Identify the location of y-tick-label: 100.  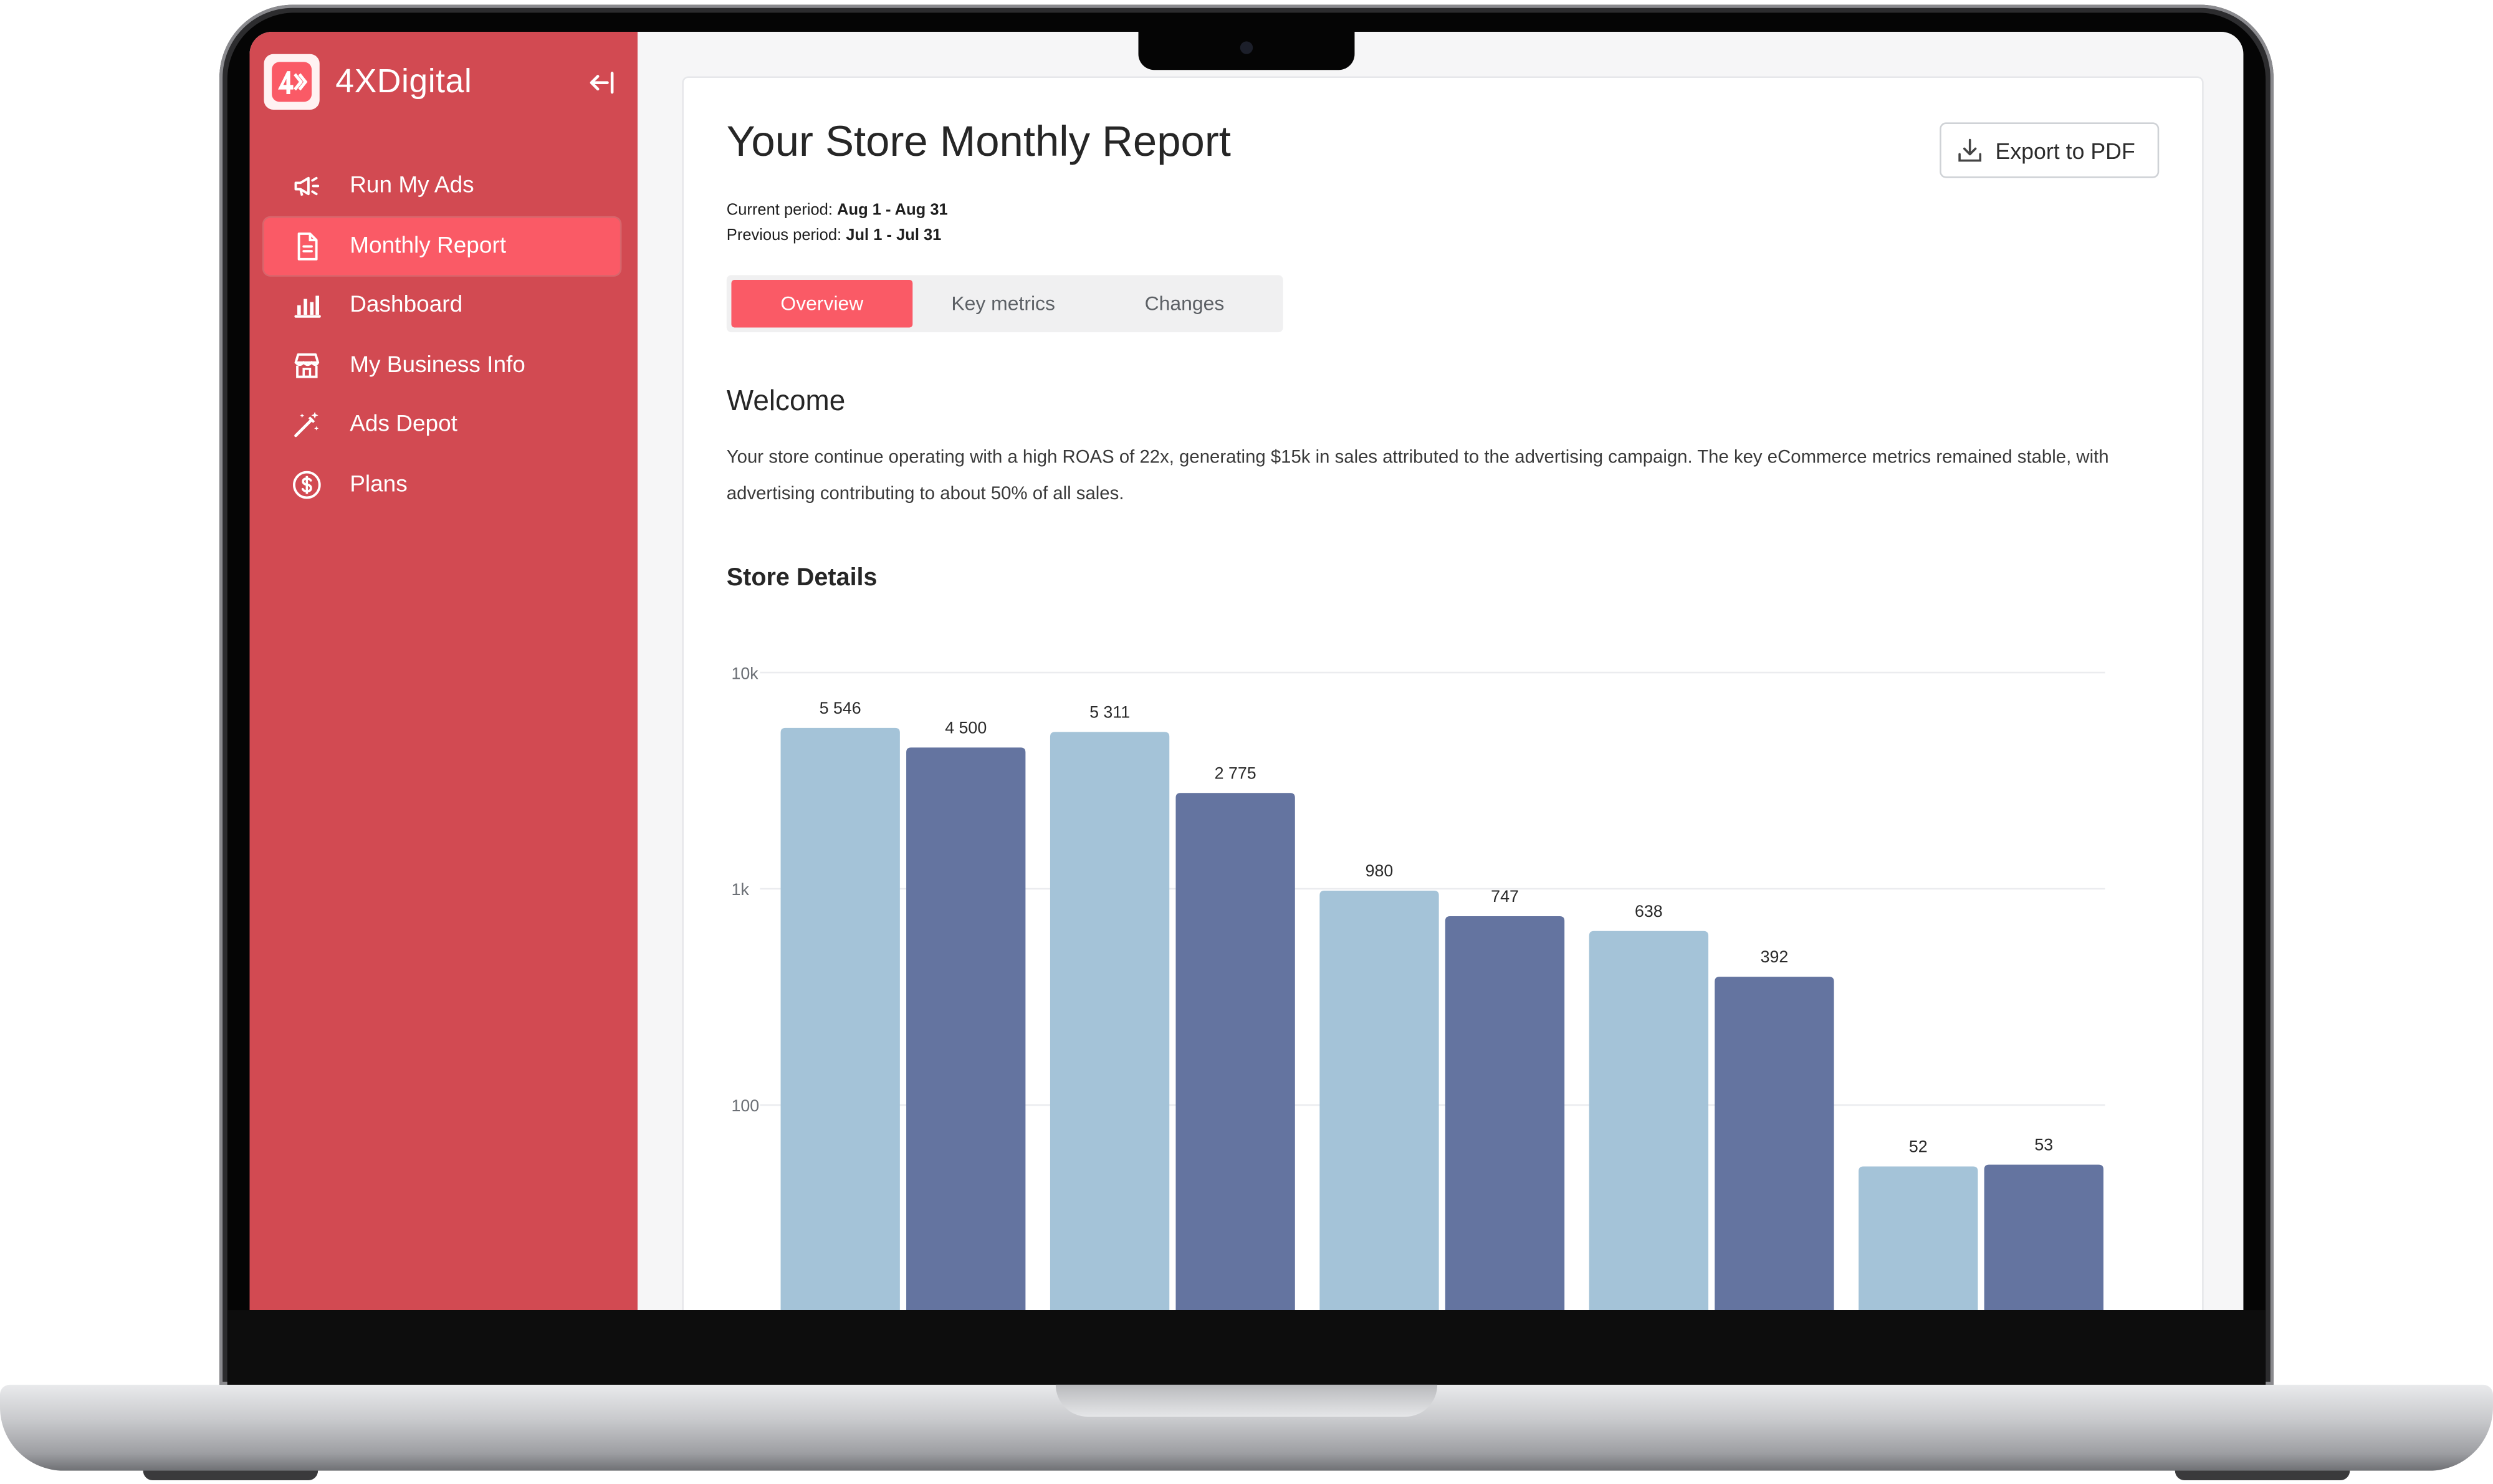
(745, 1105).